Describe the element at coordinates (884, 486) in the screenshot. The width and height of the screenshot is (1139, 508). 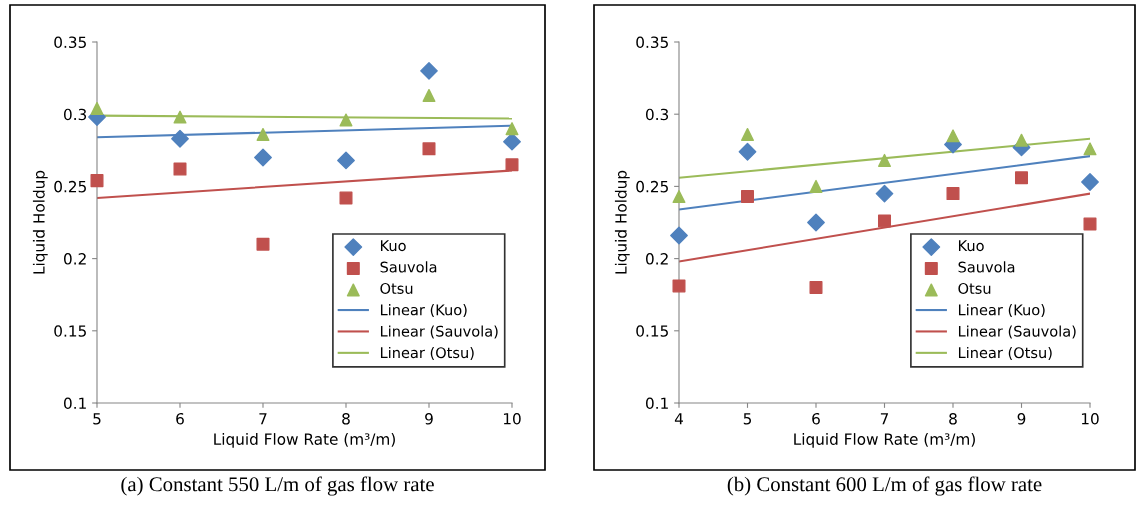
I see `text: (b) Constant 600 L/m of gas flow rate` at that location.